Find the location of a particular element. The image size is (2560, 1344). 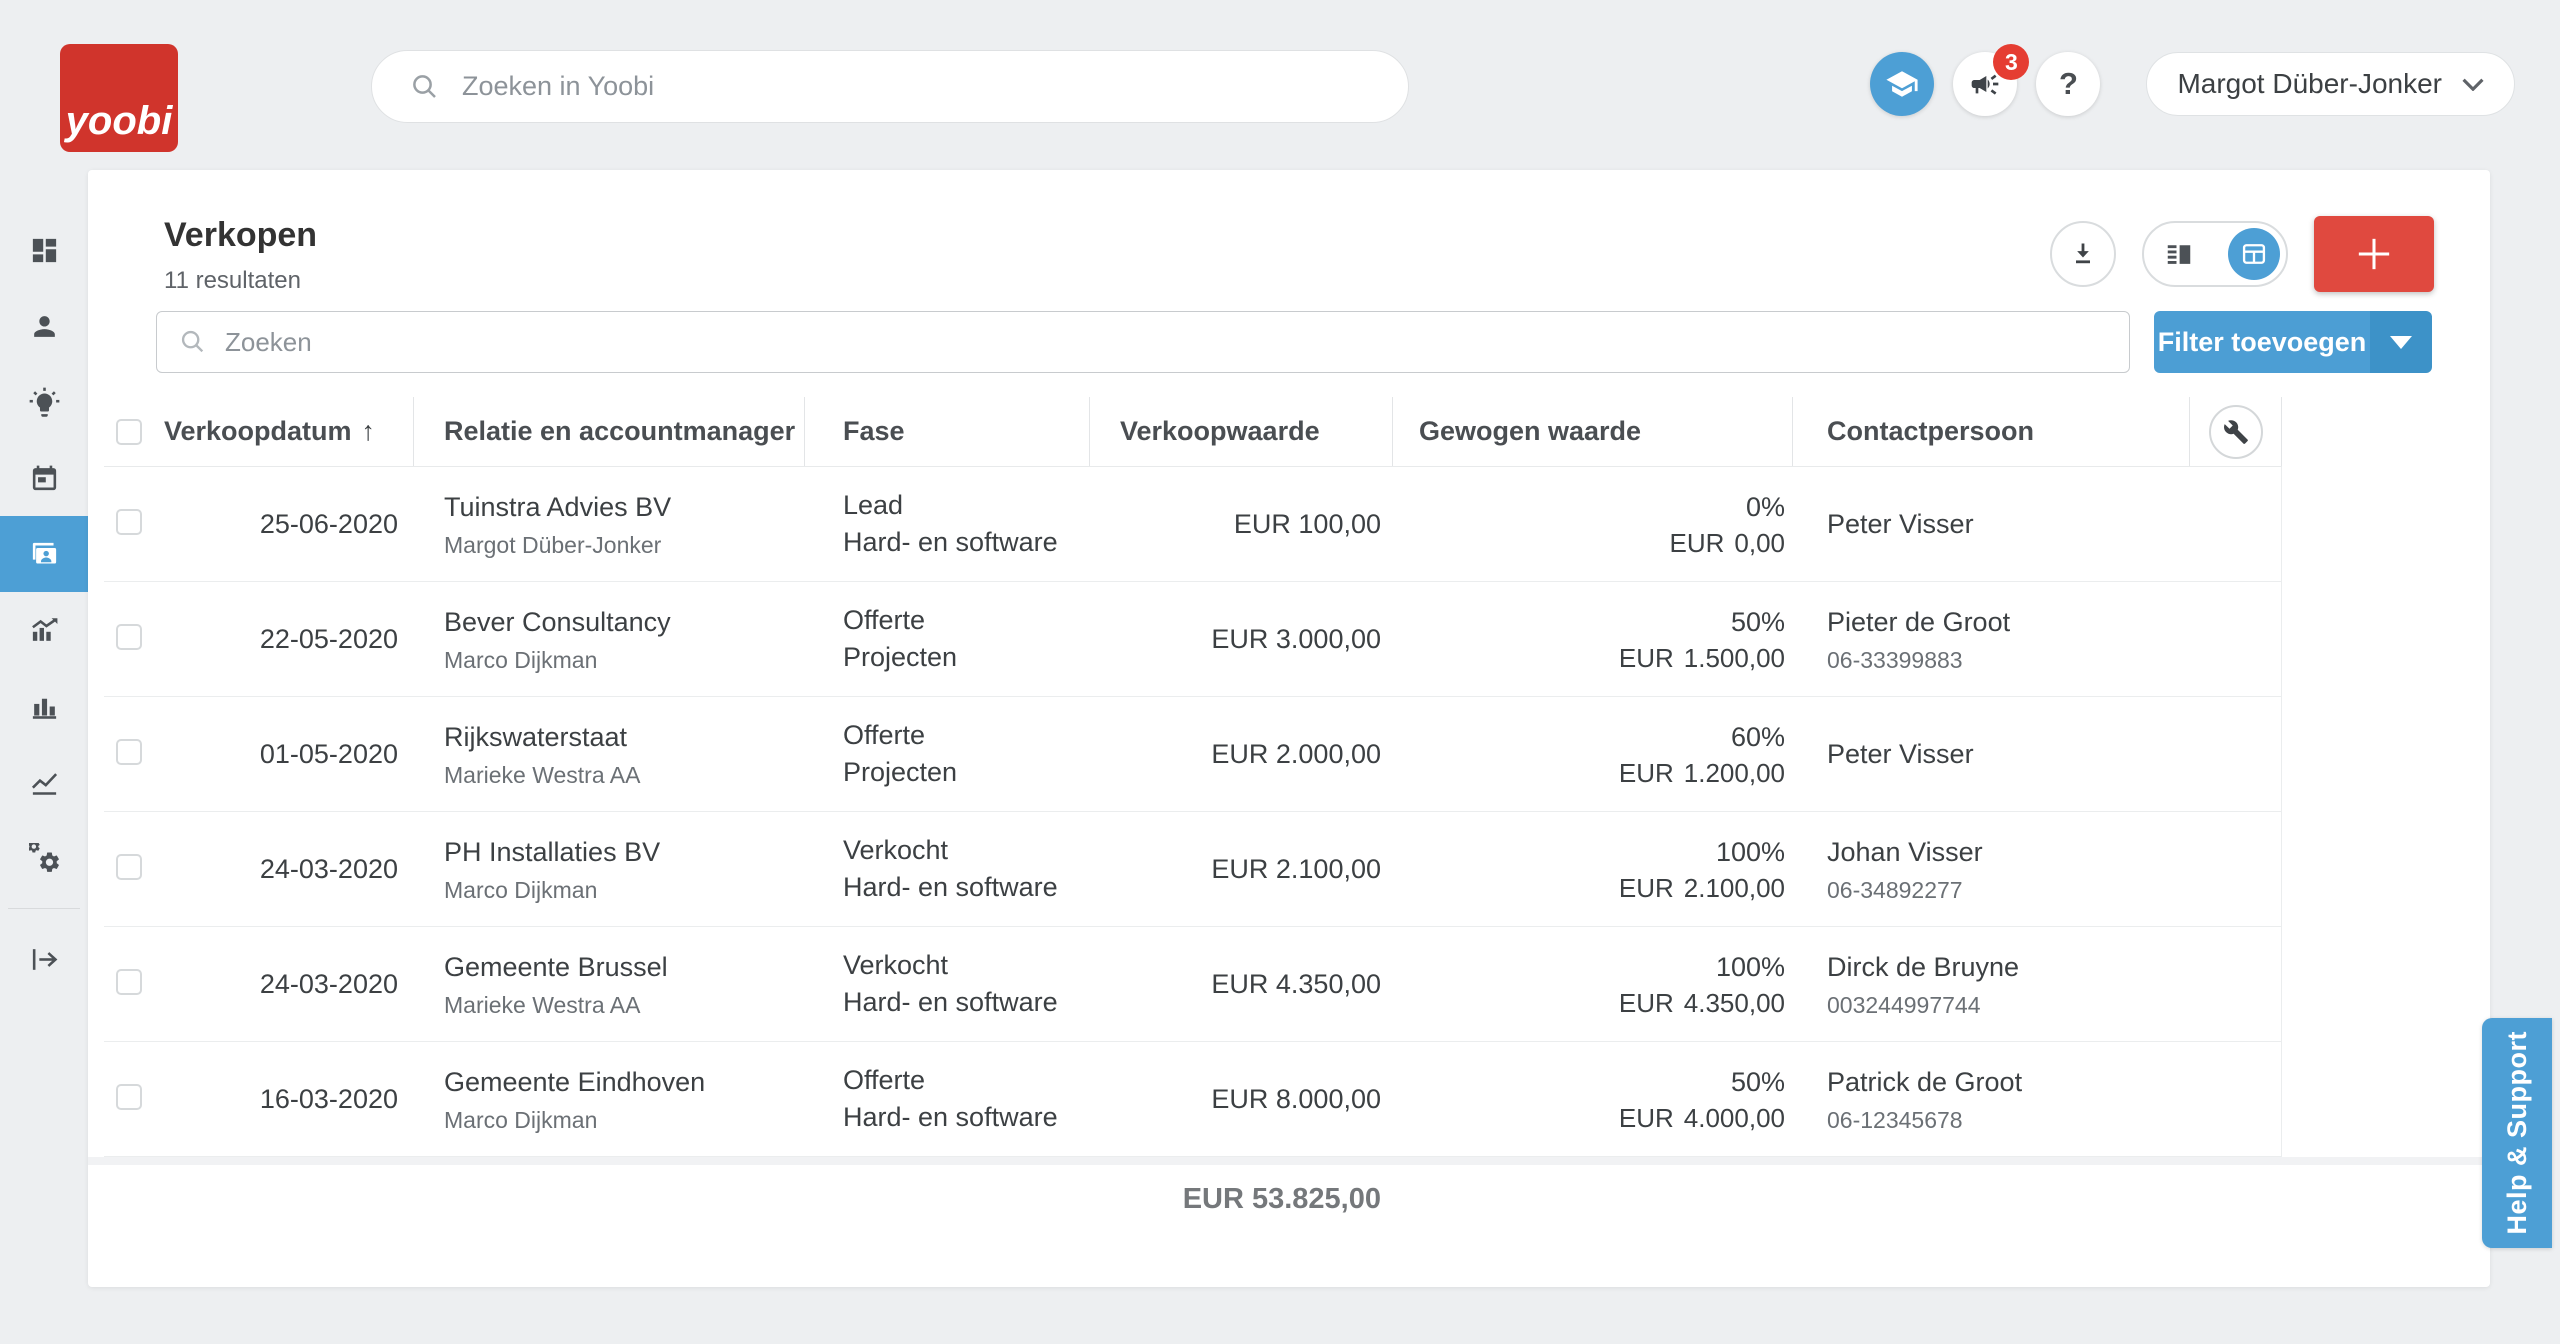

add-filter-label: Filter toevoegen is located at coordinates (2262, 342).